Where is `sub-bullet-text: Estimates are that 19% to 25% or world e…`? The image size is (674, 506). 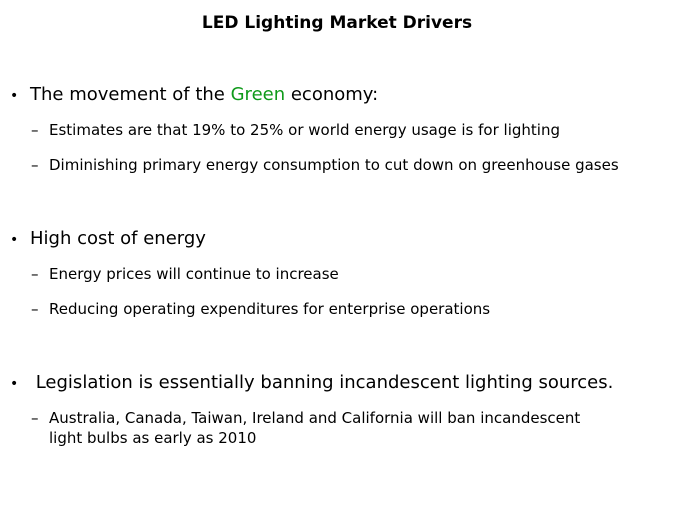
sub-bullet-text: Estimates are that 19% to 25% or world e… is located at coordinates (304, 130).